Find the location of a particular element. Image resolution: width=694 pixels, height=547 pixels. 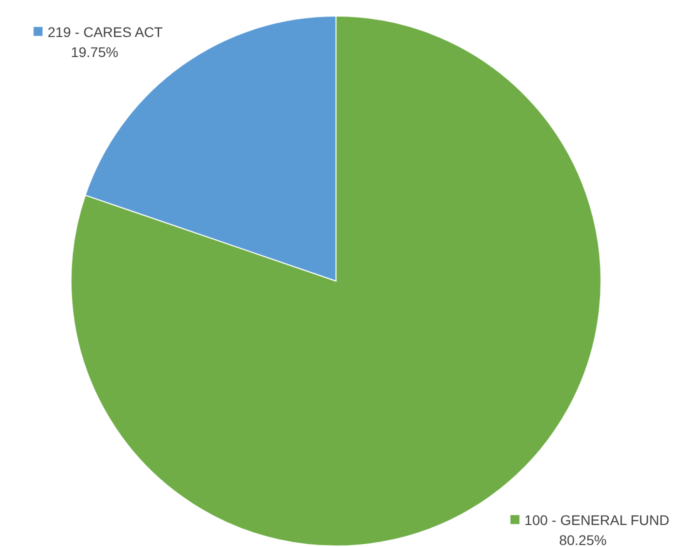

data-label: 80.25% is located at coordinates (583, 539).